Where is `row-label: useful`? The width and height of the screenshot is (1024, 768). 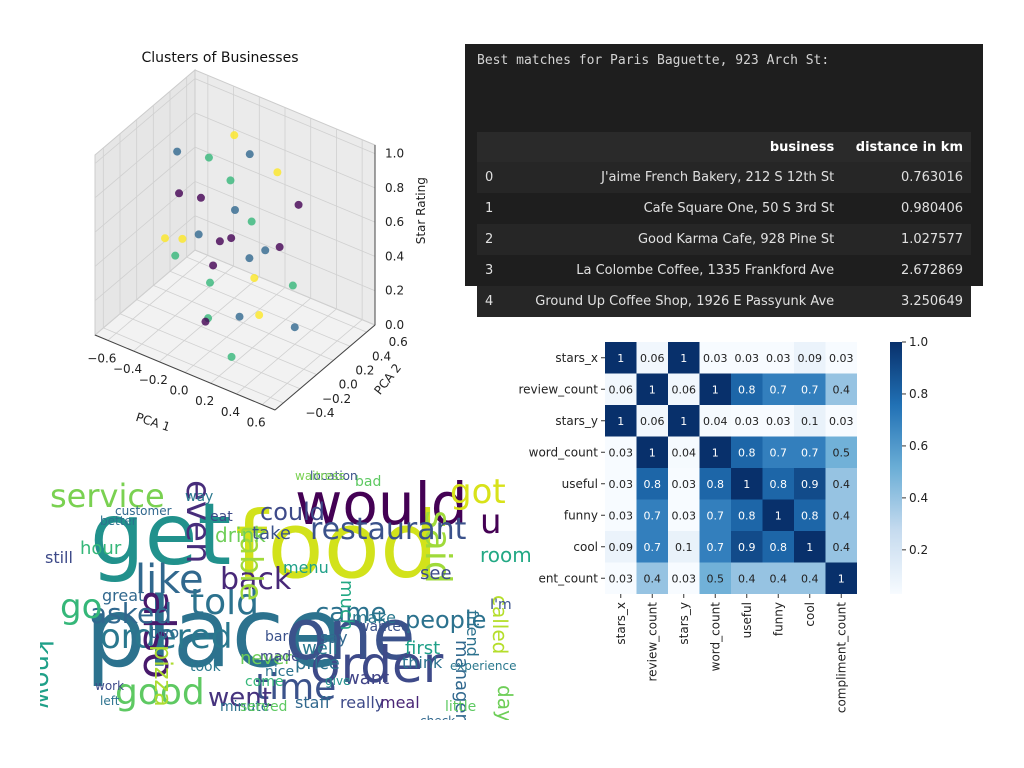 row-label: useful is located at coordinates (580, 484).